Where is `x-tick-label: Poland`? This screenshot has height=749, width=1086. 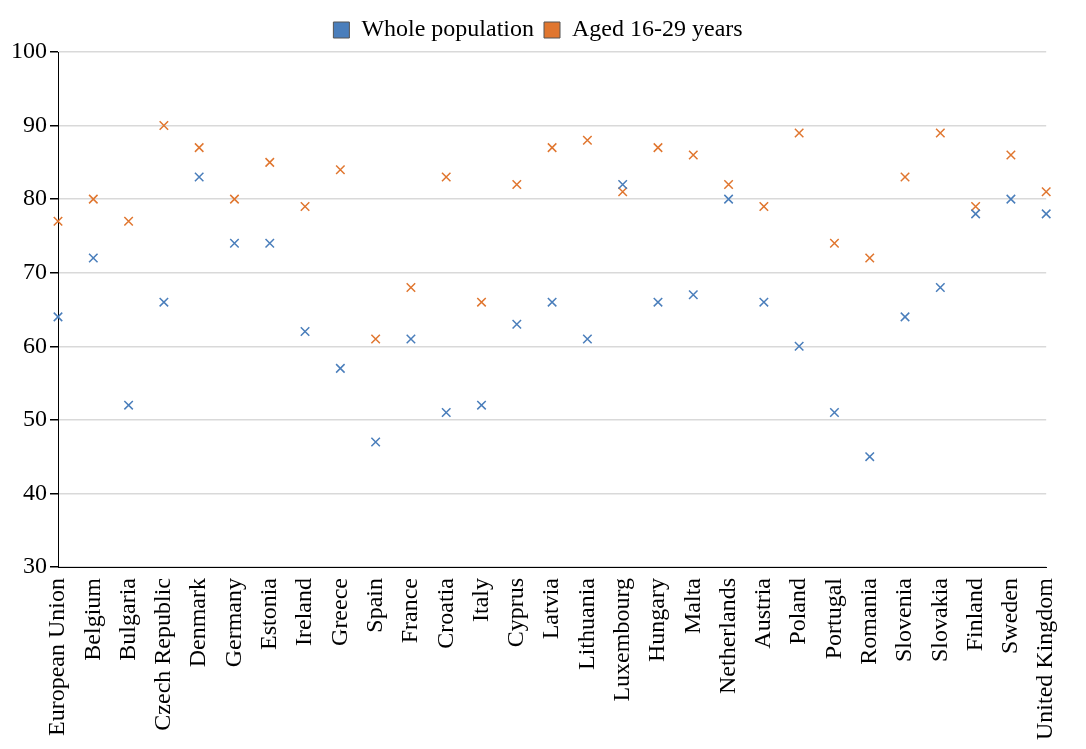
x-tick-label: Poland is located at coordinates (797, 611).